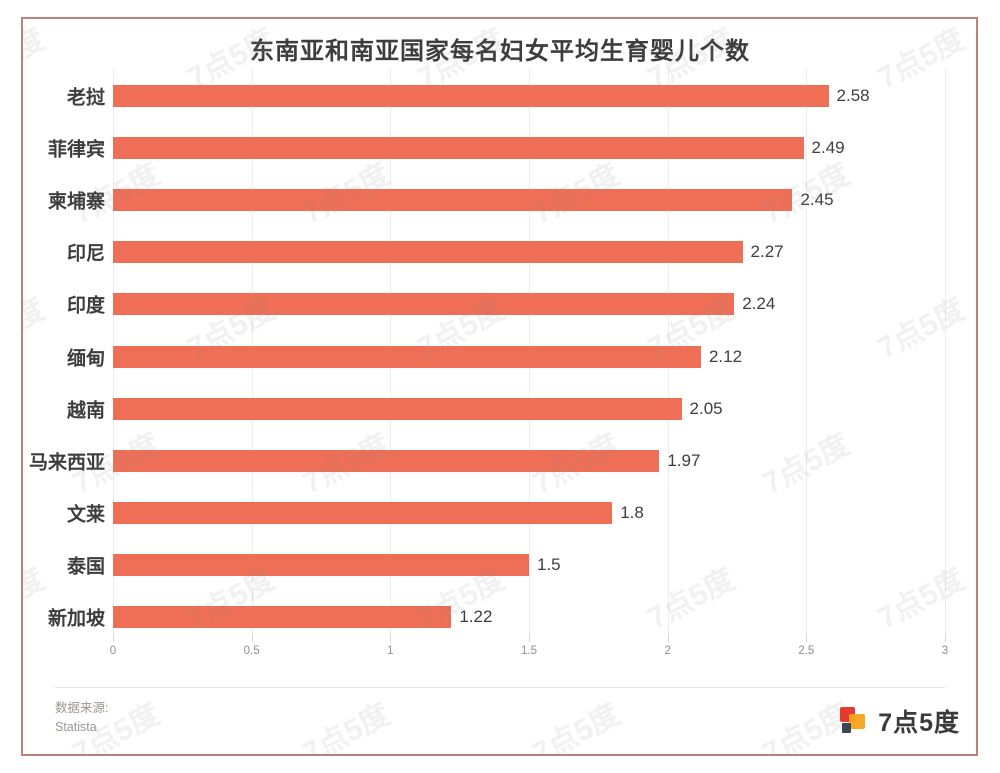 This screenshot has height=773, width=1000. What do you see at coordinates (919, 723) in the screenshot?
I see `brand-name: 7点5度` at bounding box center [919, 723].